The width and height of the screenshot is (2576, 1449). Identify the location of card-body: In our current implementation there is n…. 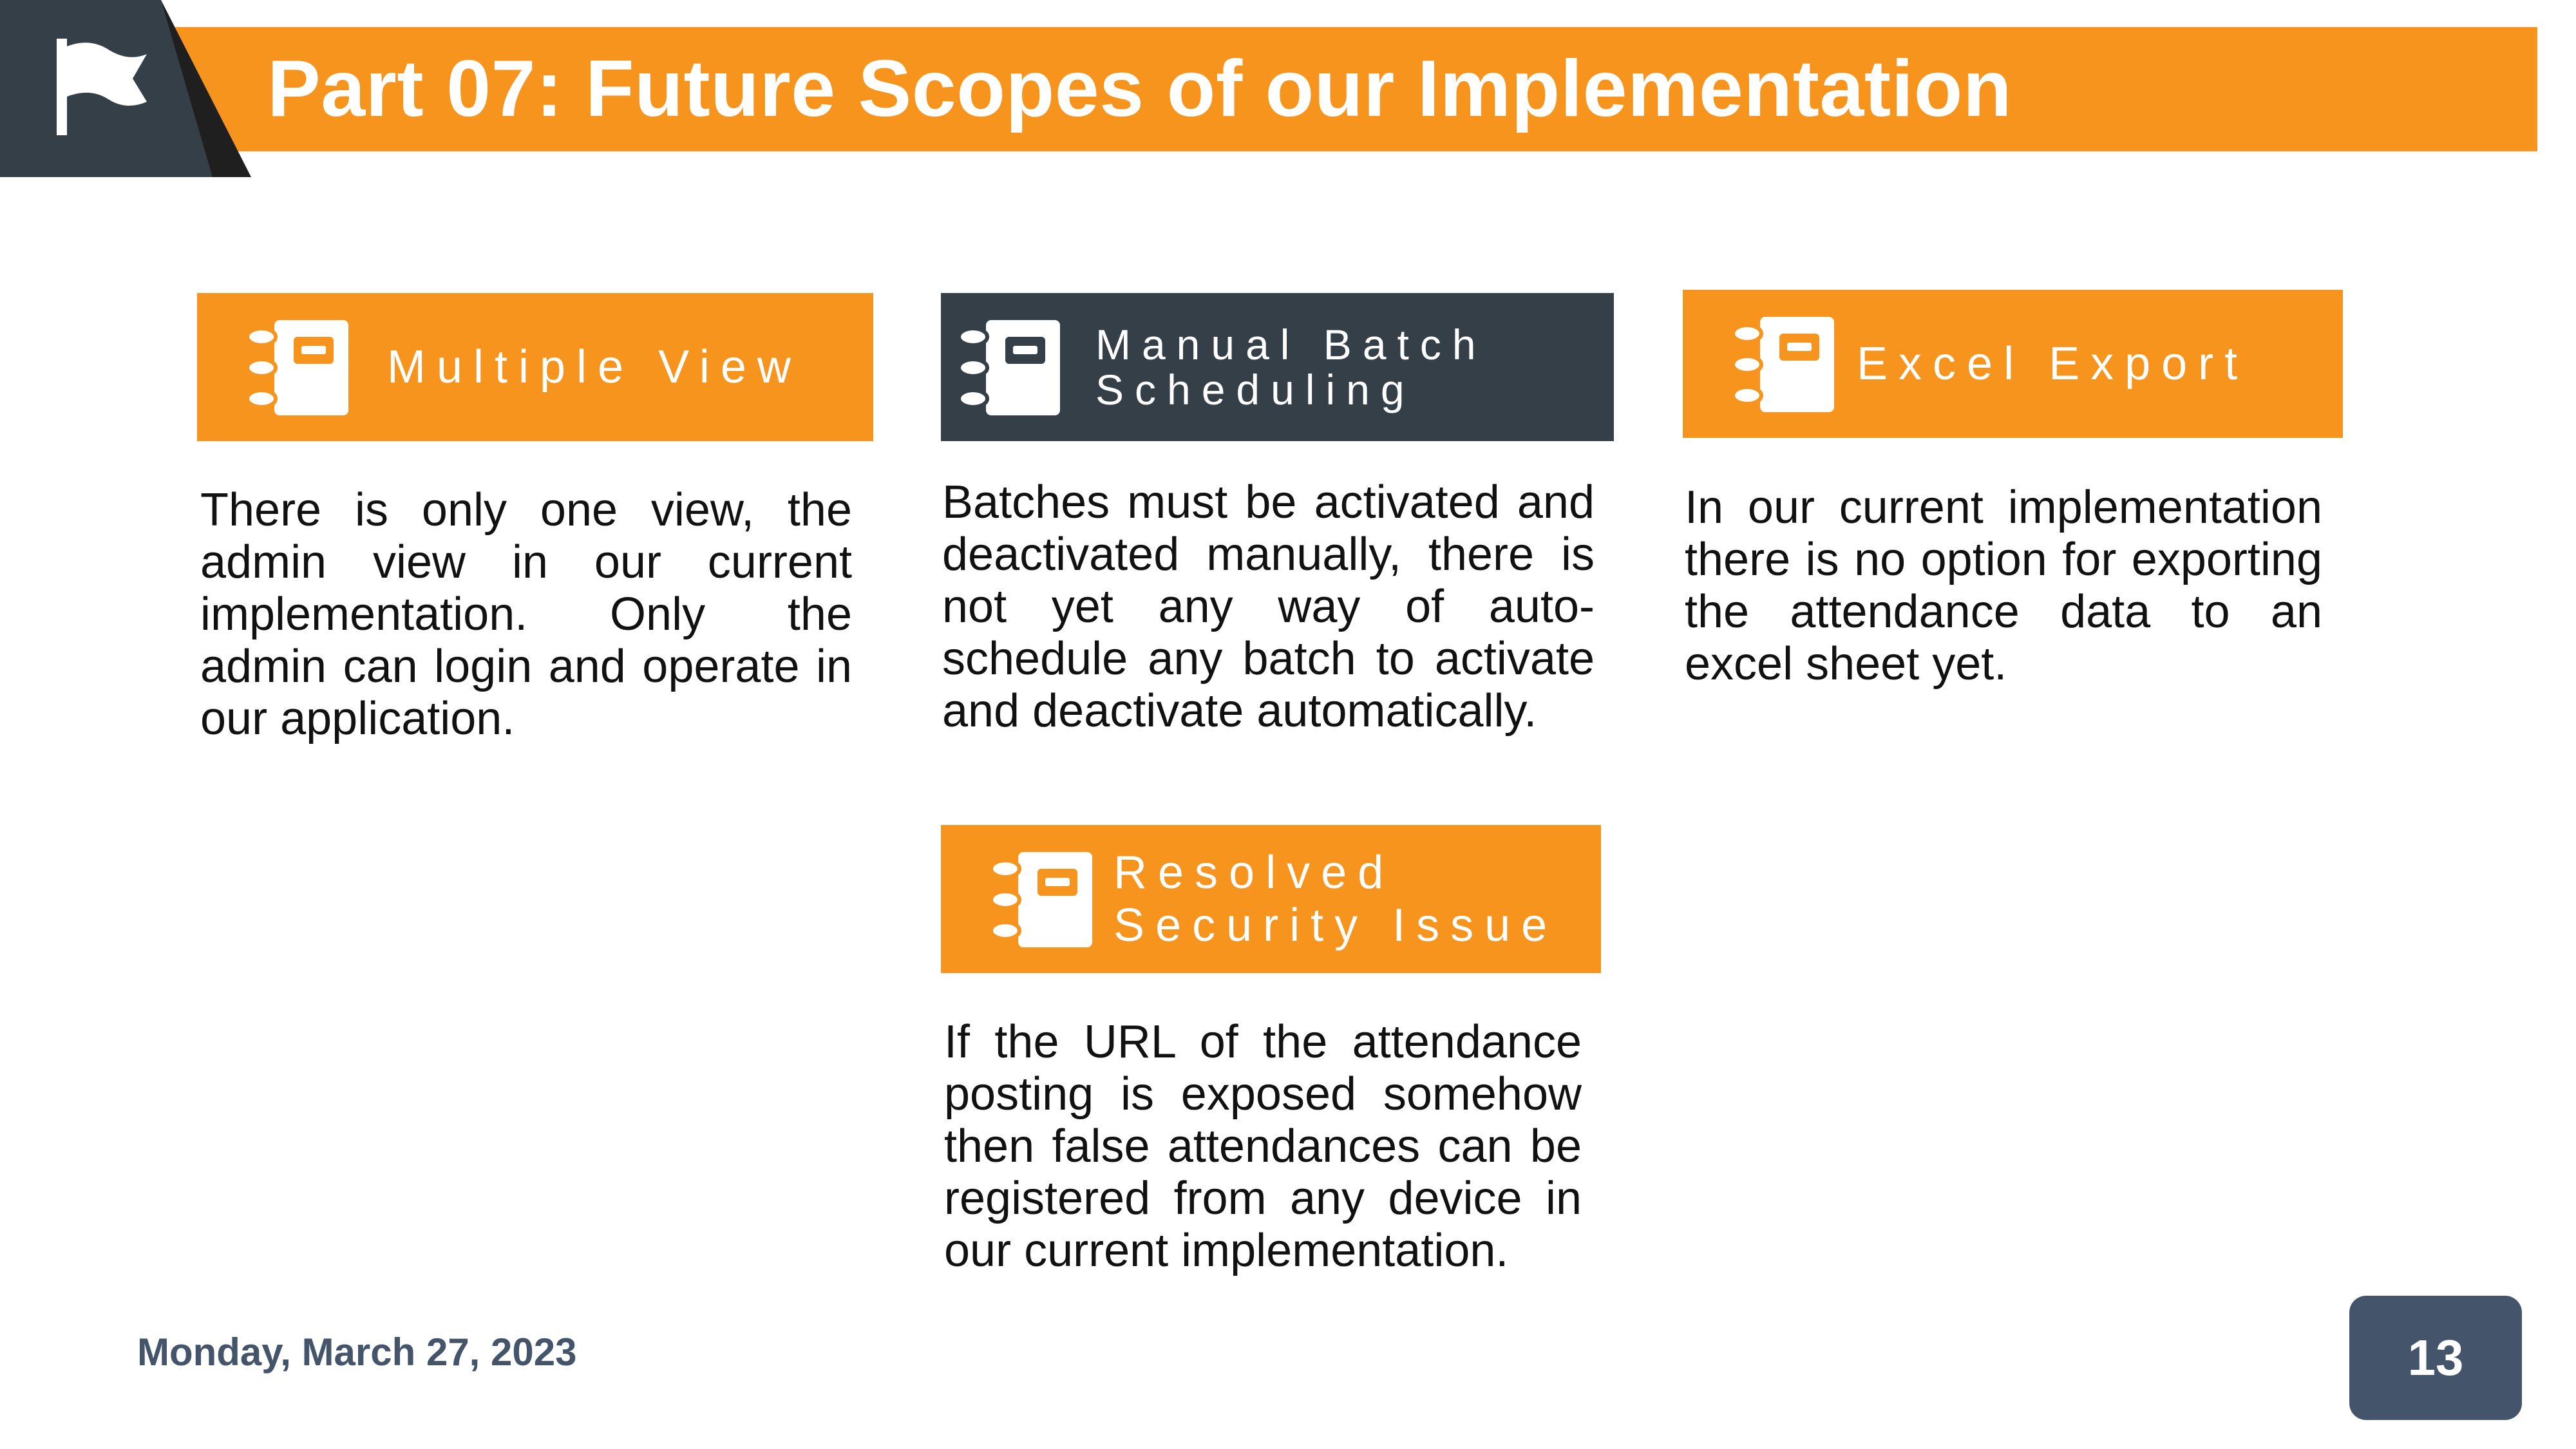
(2004, 586).